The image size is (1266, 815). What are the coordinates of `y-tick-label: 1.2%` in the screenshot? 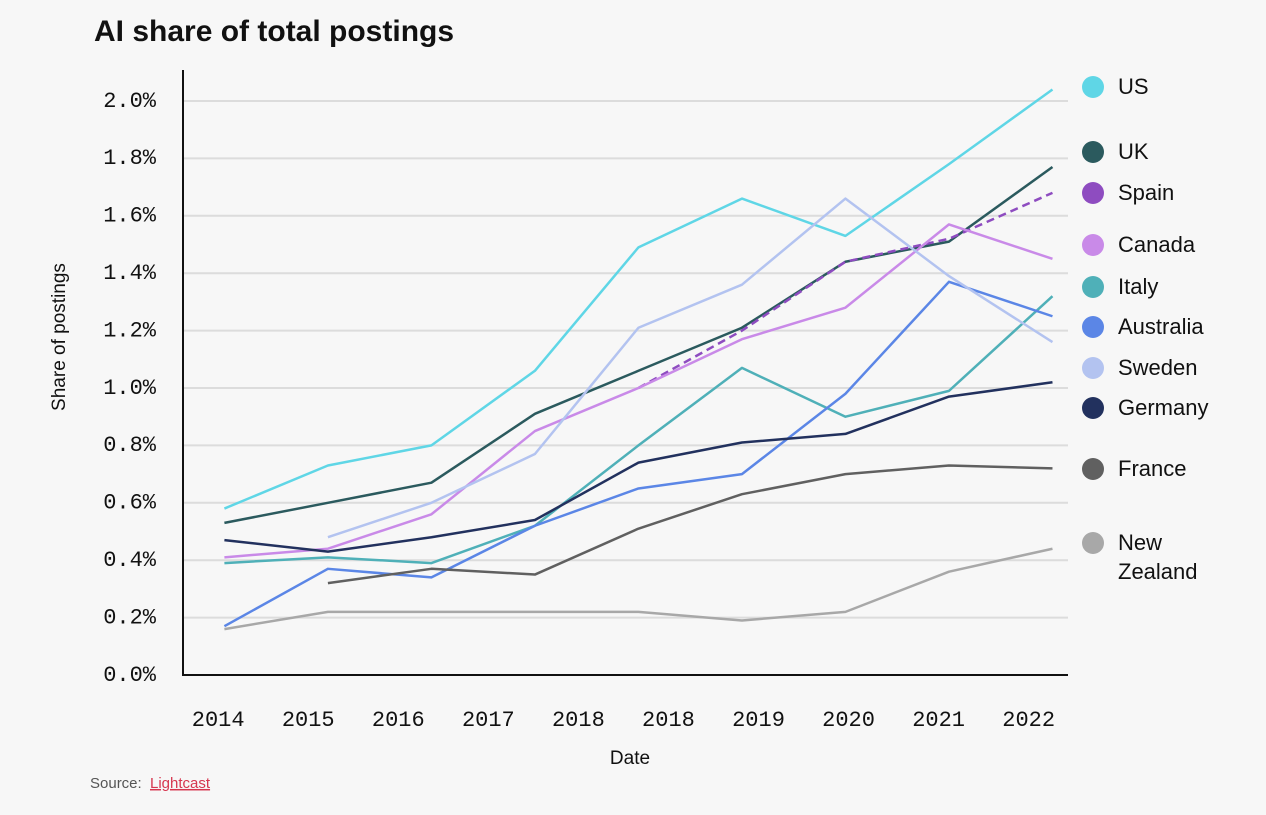 It's located at (130, 330).